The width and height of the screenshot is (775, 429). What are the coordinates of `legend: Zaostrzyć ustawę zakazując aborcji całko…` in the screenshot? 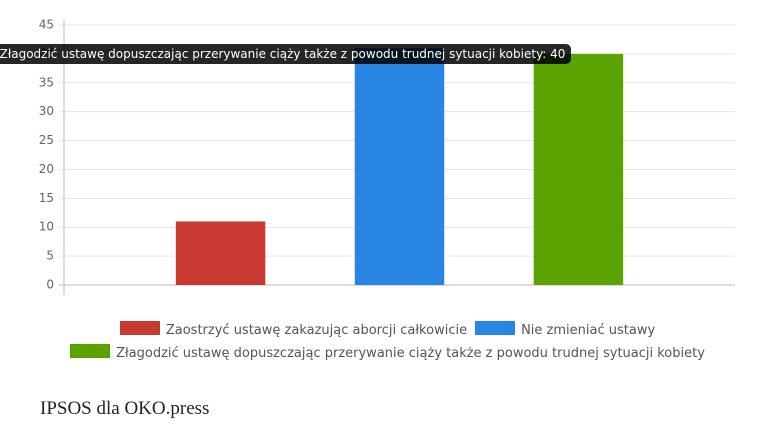 It's located at (387, 342).